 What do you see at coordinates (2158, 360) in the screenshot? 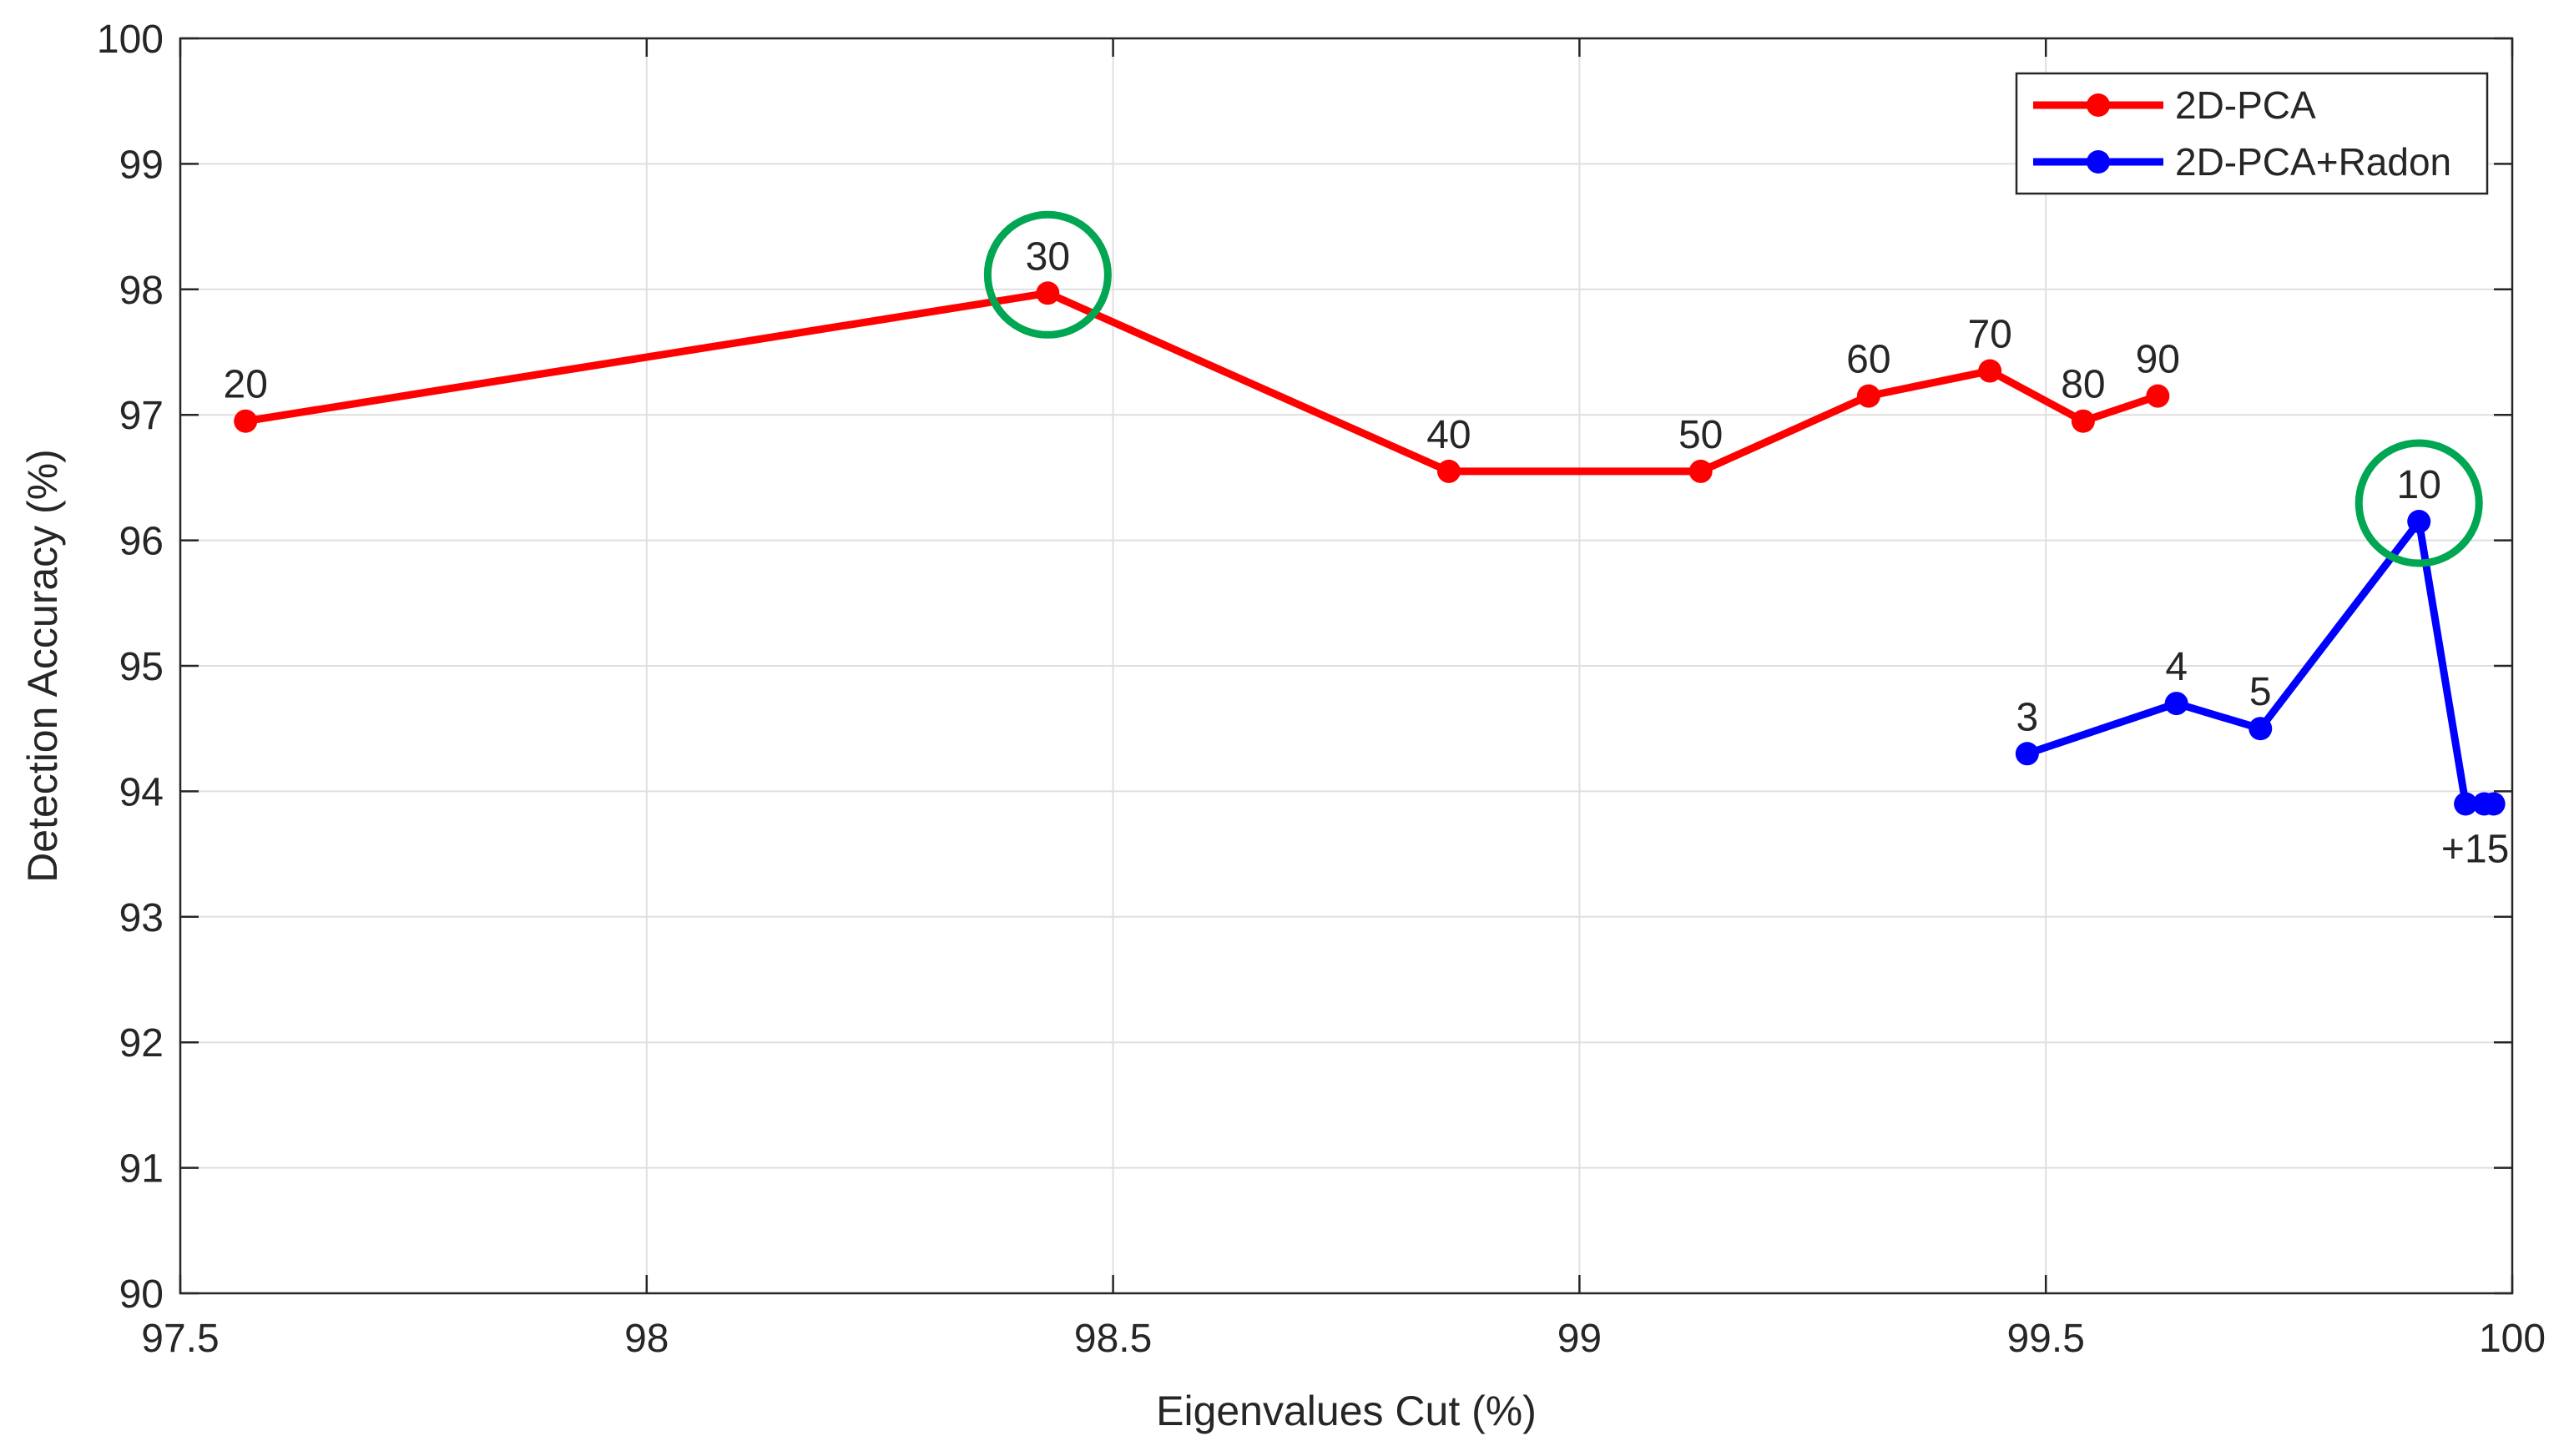
I see `point-label: 90` at bounding box center [2158, 360].